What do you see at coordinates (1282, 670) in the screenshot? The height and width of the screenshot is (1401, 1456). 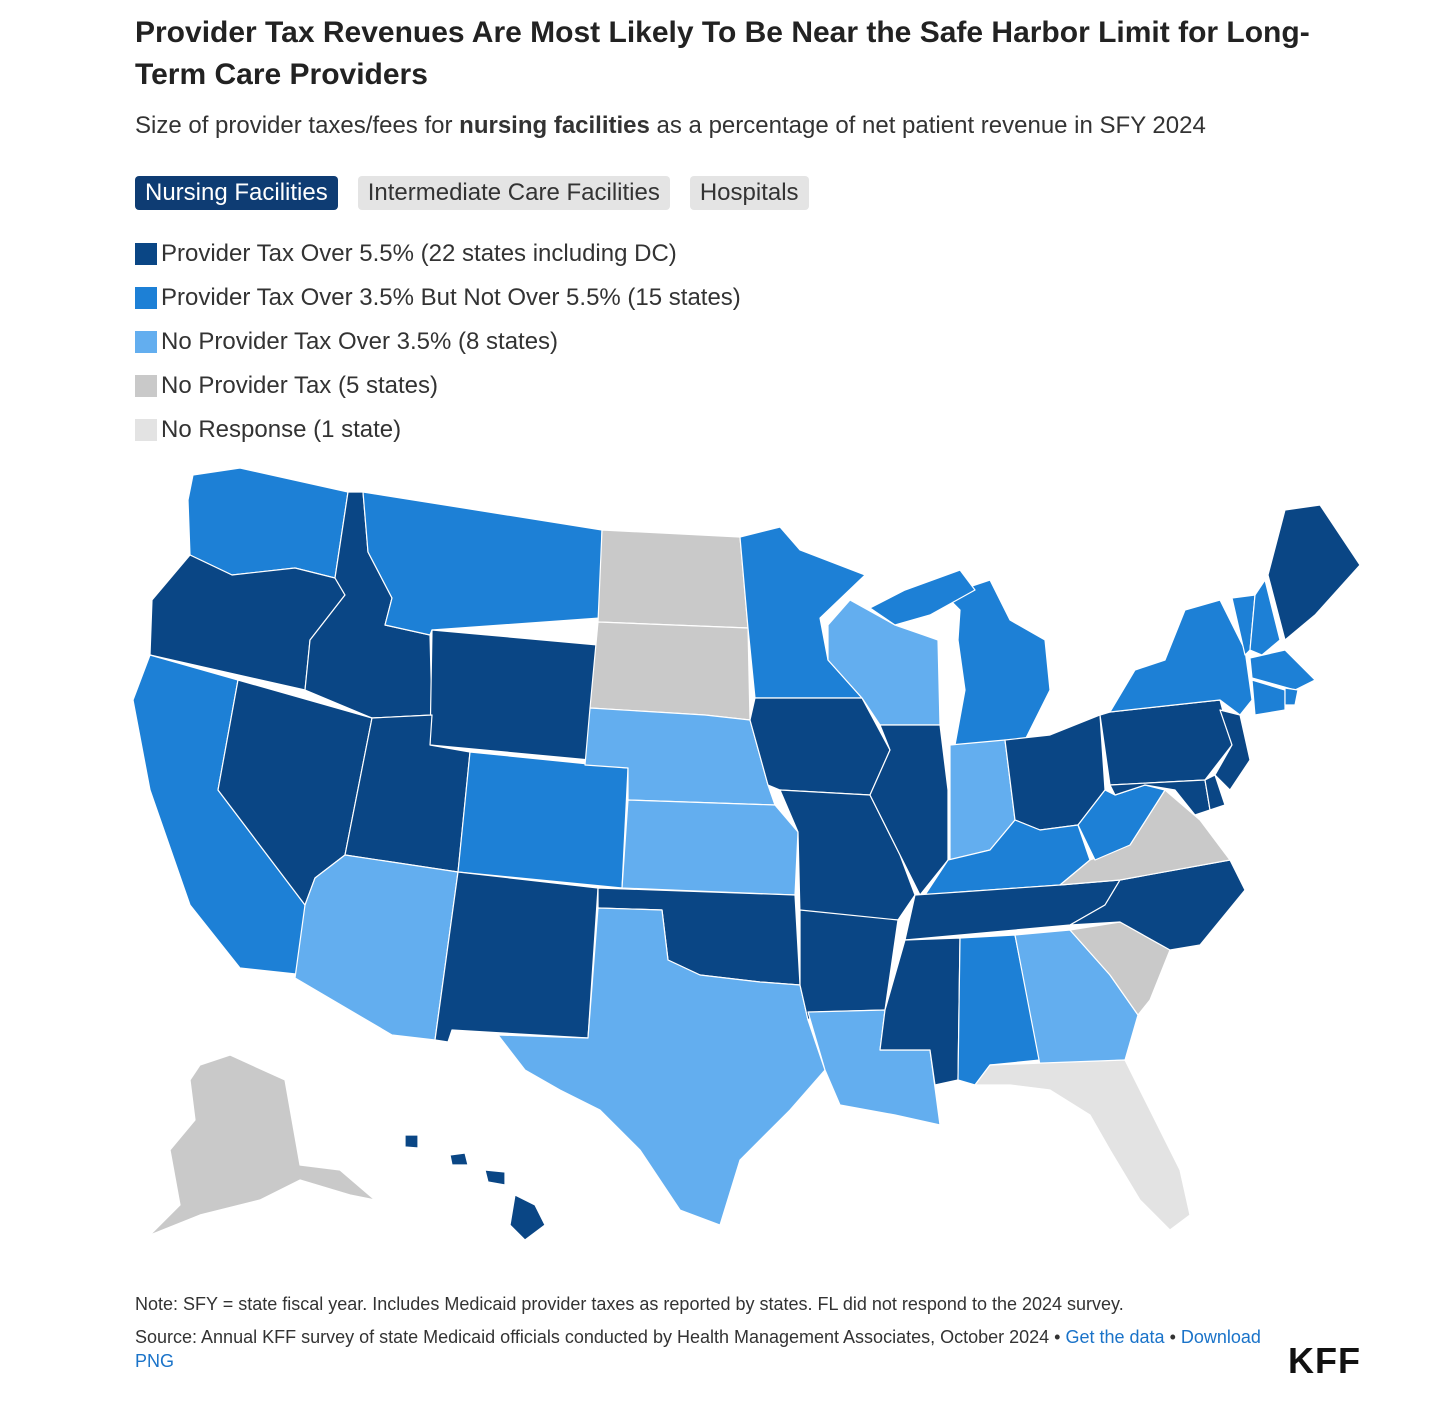 I see `state-ma` at bounding box center [1282, 670].